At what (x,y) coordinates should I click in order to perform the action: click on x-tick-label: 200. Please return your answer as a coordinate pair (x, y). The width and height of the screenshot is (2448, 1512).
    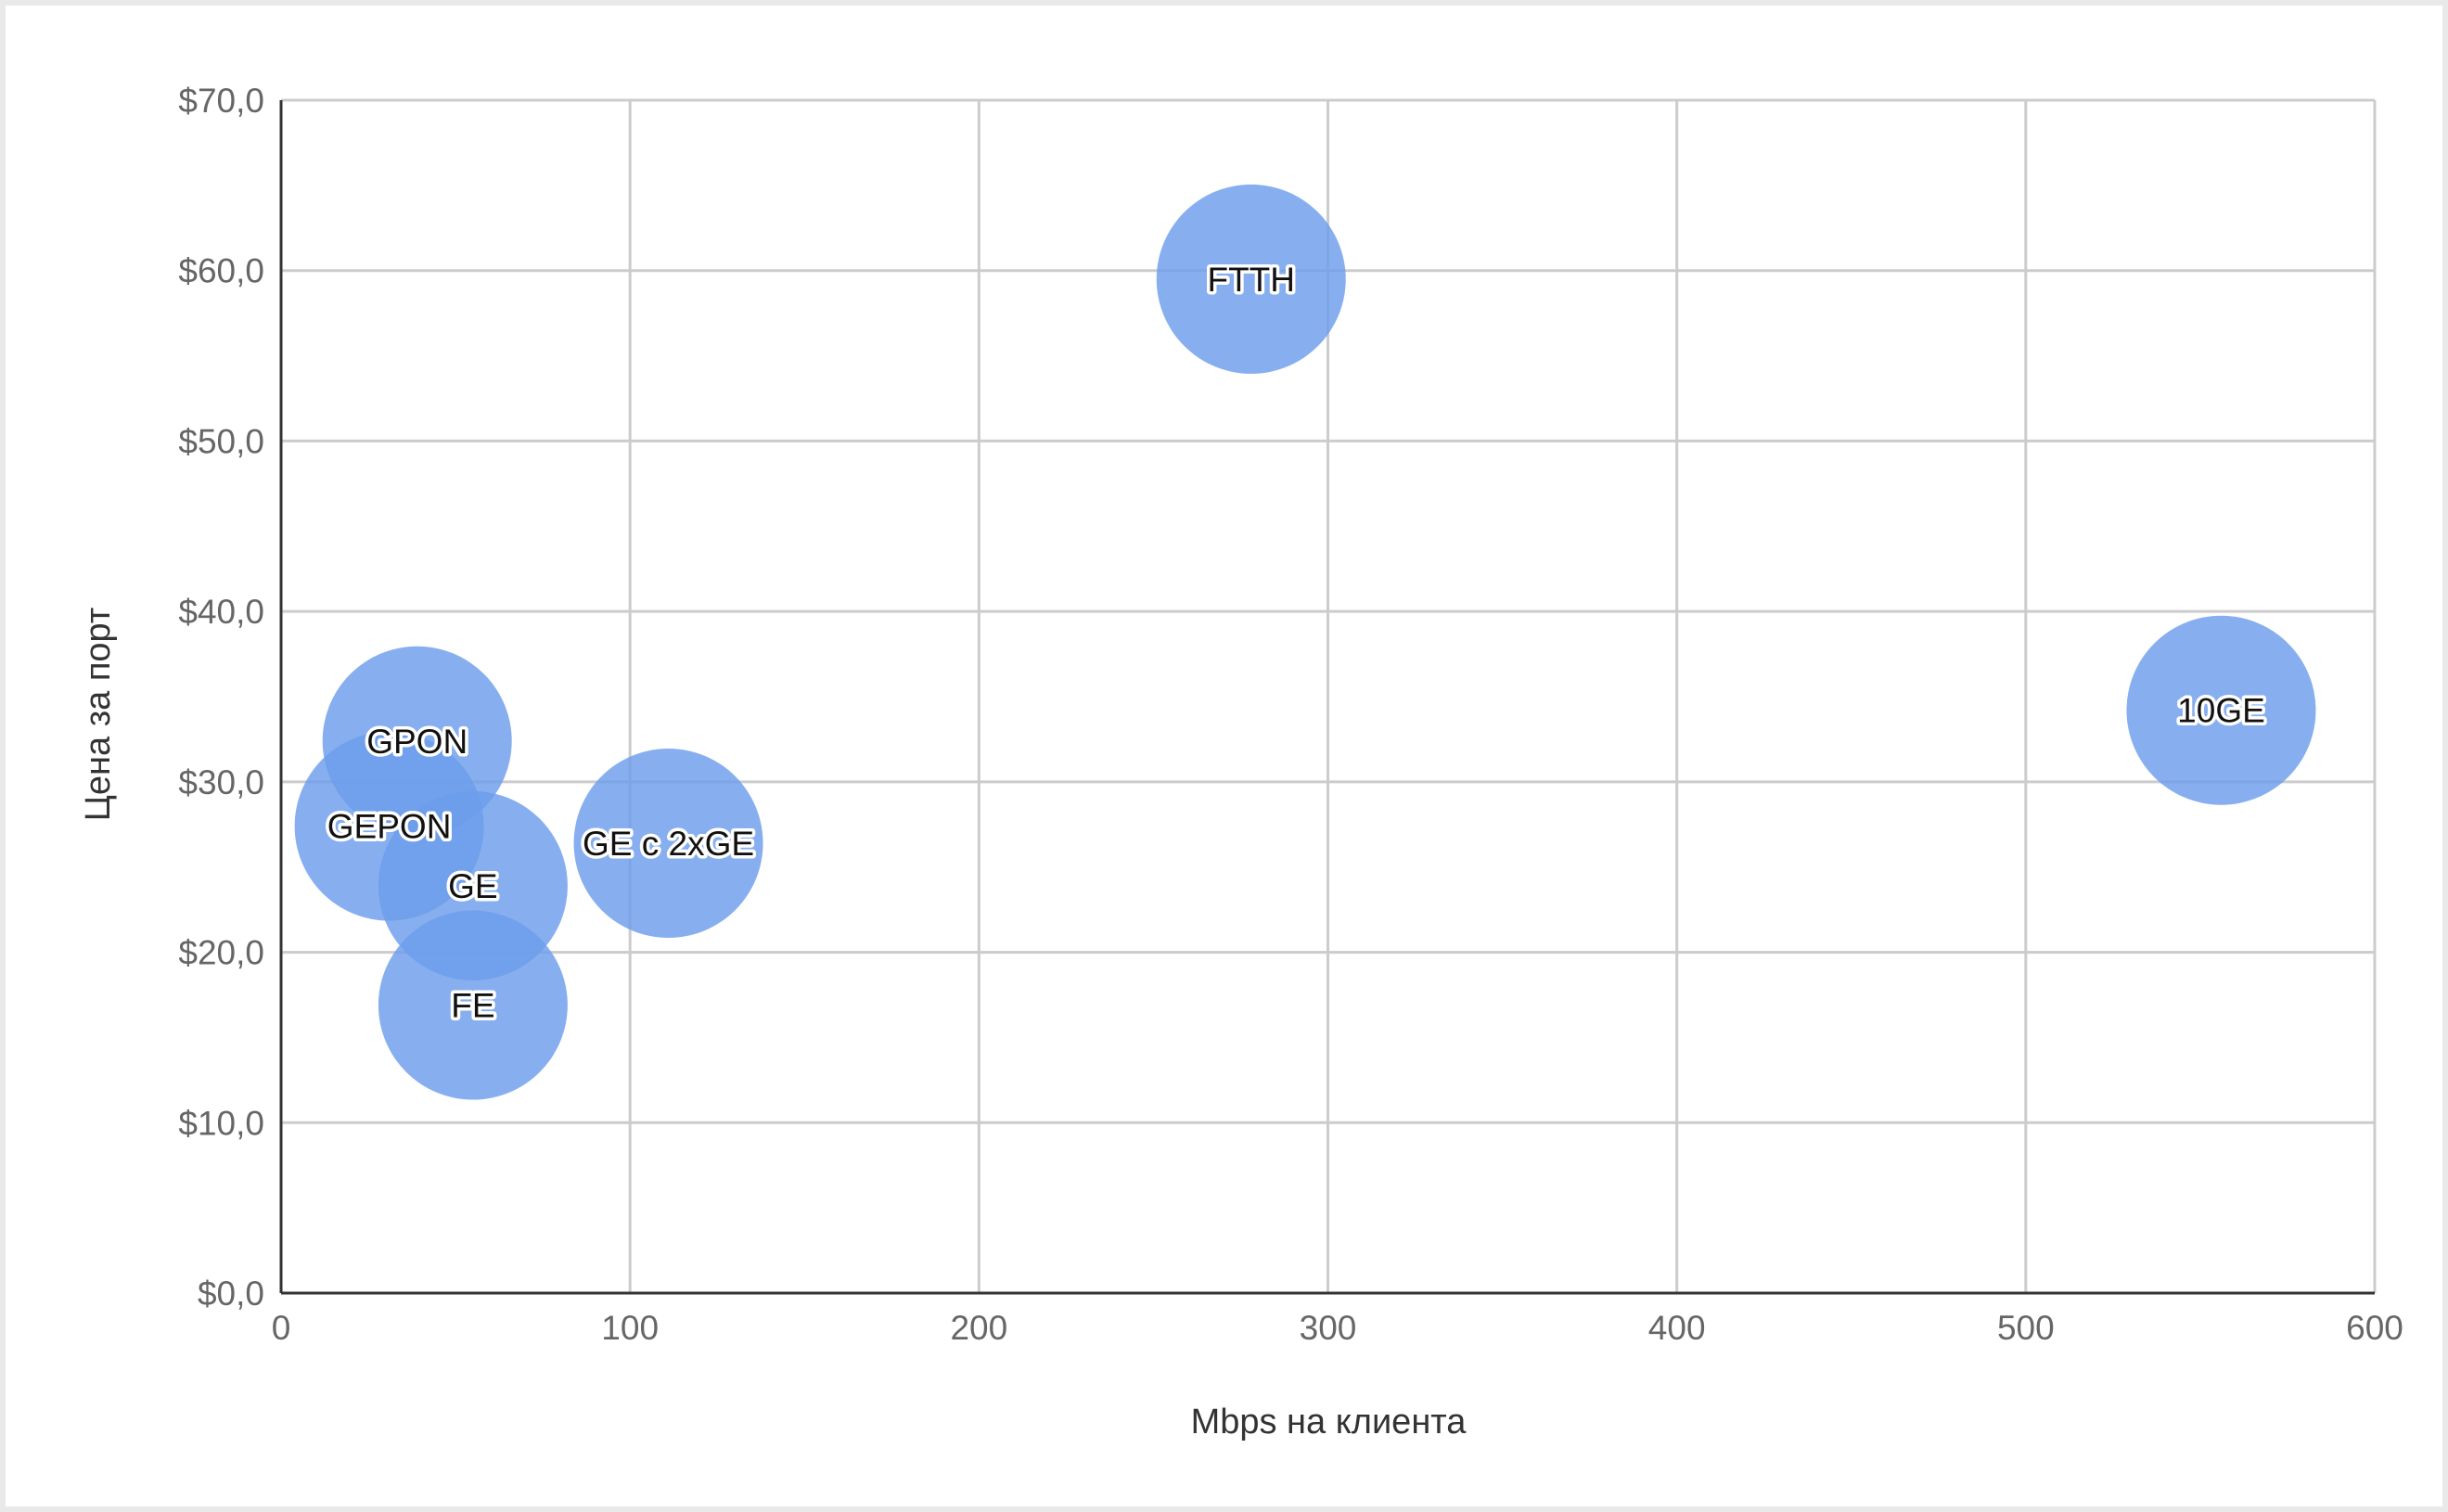
    Looking at the image, I should click on (978, 1328).